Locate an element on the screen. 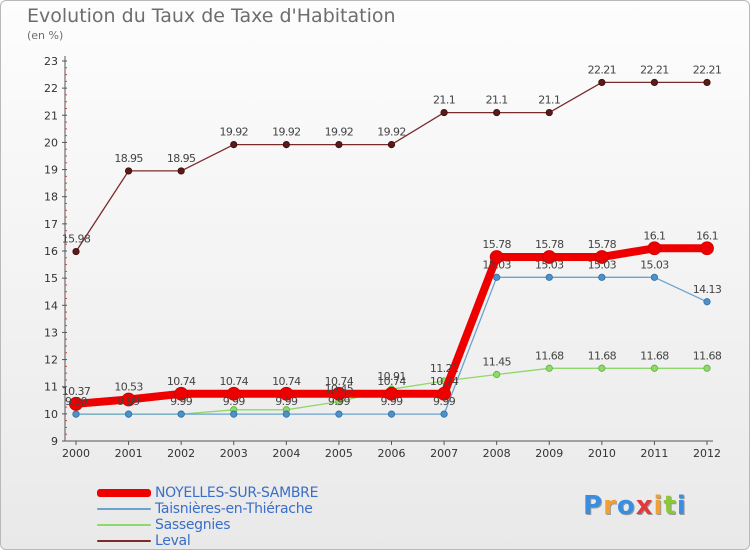 The height and width of the screenshot is (550, 750). x-tick-label: 2011 is located at coordinates (654, 453).